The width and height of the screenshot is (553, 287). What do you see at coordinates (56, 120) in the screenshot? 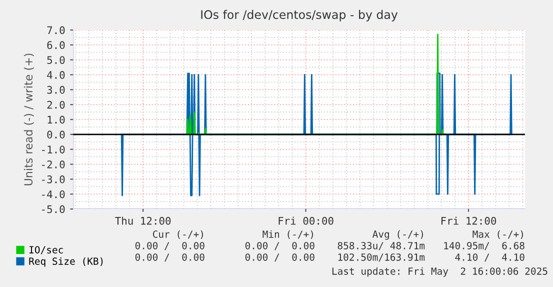
I see `y-tick-label: 1.0` at bounding box center [56, 120].